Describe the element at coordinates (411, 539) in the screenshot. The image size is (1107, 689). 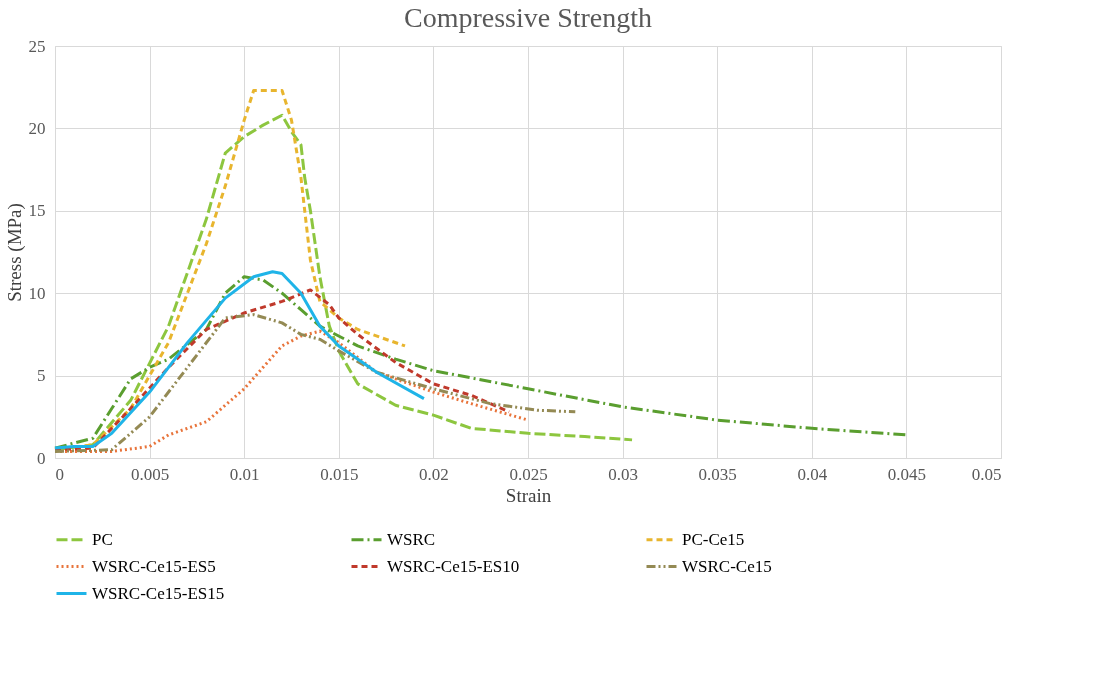
I see `legend-label: WSRC` at that location.